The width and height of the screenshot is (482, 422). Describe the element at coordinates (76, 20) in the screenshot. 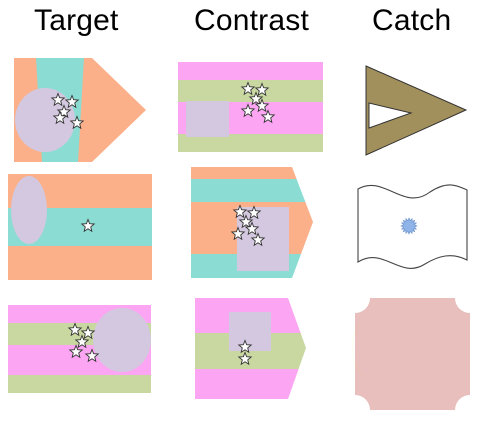

I see `header-target: Target` at that location.